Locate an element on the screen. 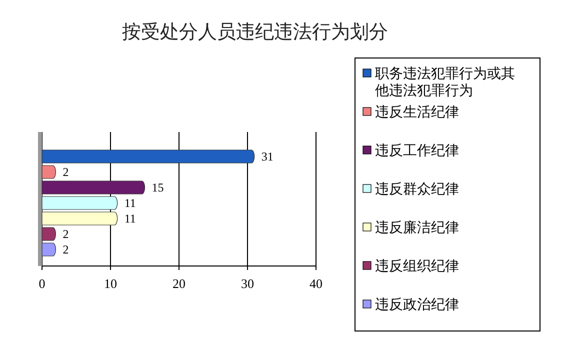  chart-title: 按受处分人员违纪违法行为划分 is located at coordinates (255, 32).